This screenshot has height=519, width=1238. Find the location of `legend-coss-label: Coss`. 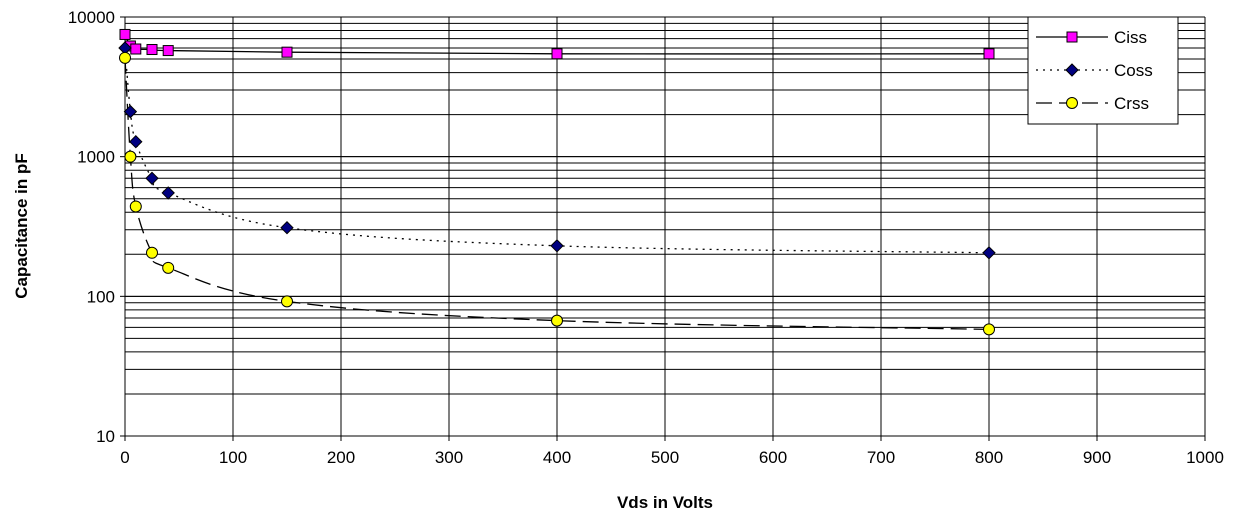

legend-coss-label: Coss is located at coordinates (1133, 70).